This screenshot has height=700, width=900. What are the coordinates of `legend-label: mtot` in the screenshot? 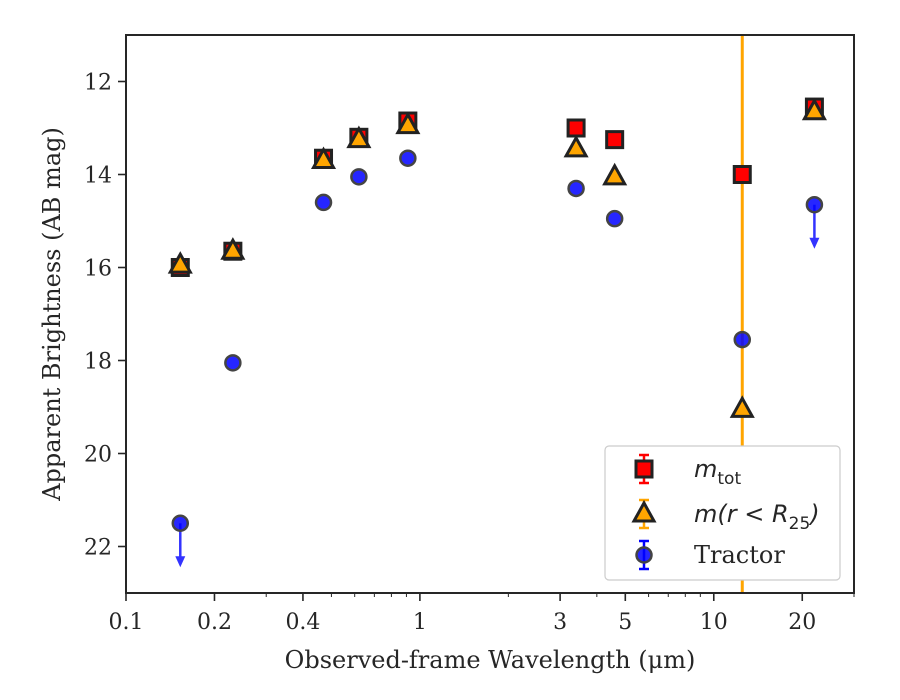 It's located at (717, 472).